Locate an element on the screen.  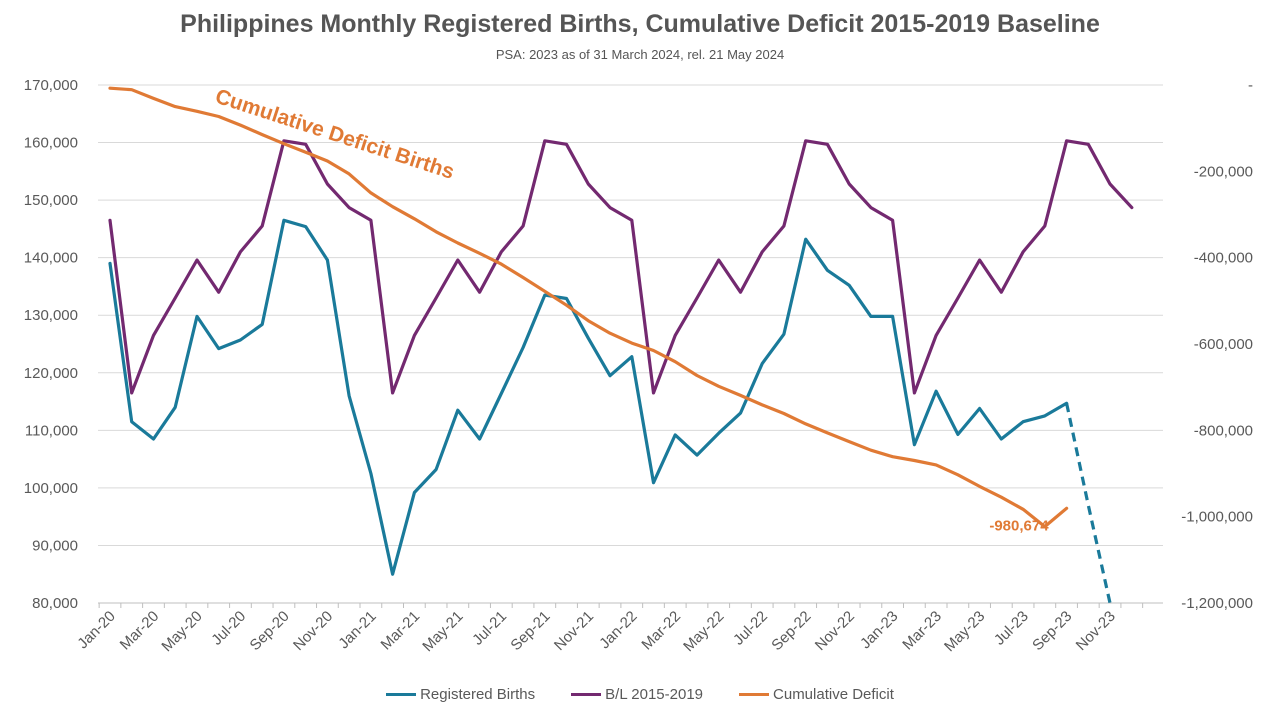
legend-item: Cumulative Deficit is located at coordinates (816, 694).